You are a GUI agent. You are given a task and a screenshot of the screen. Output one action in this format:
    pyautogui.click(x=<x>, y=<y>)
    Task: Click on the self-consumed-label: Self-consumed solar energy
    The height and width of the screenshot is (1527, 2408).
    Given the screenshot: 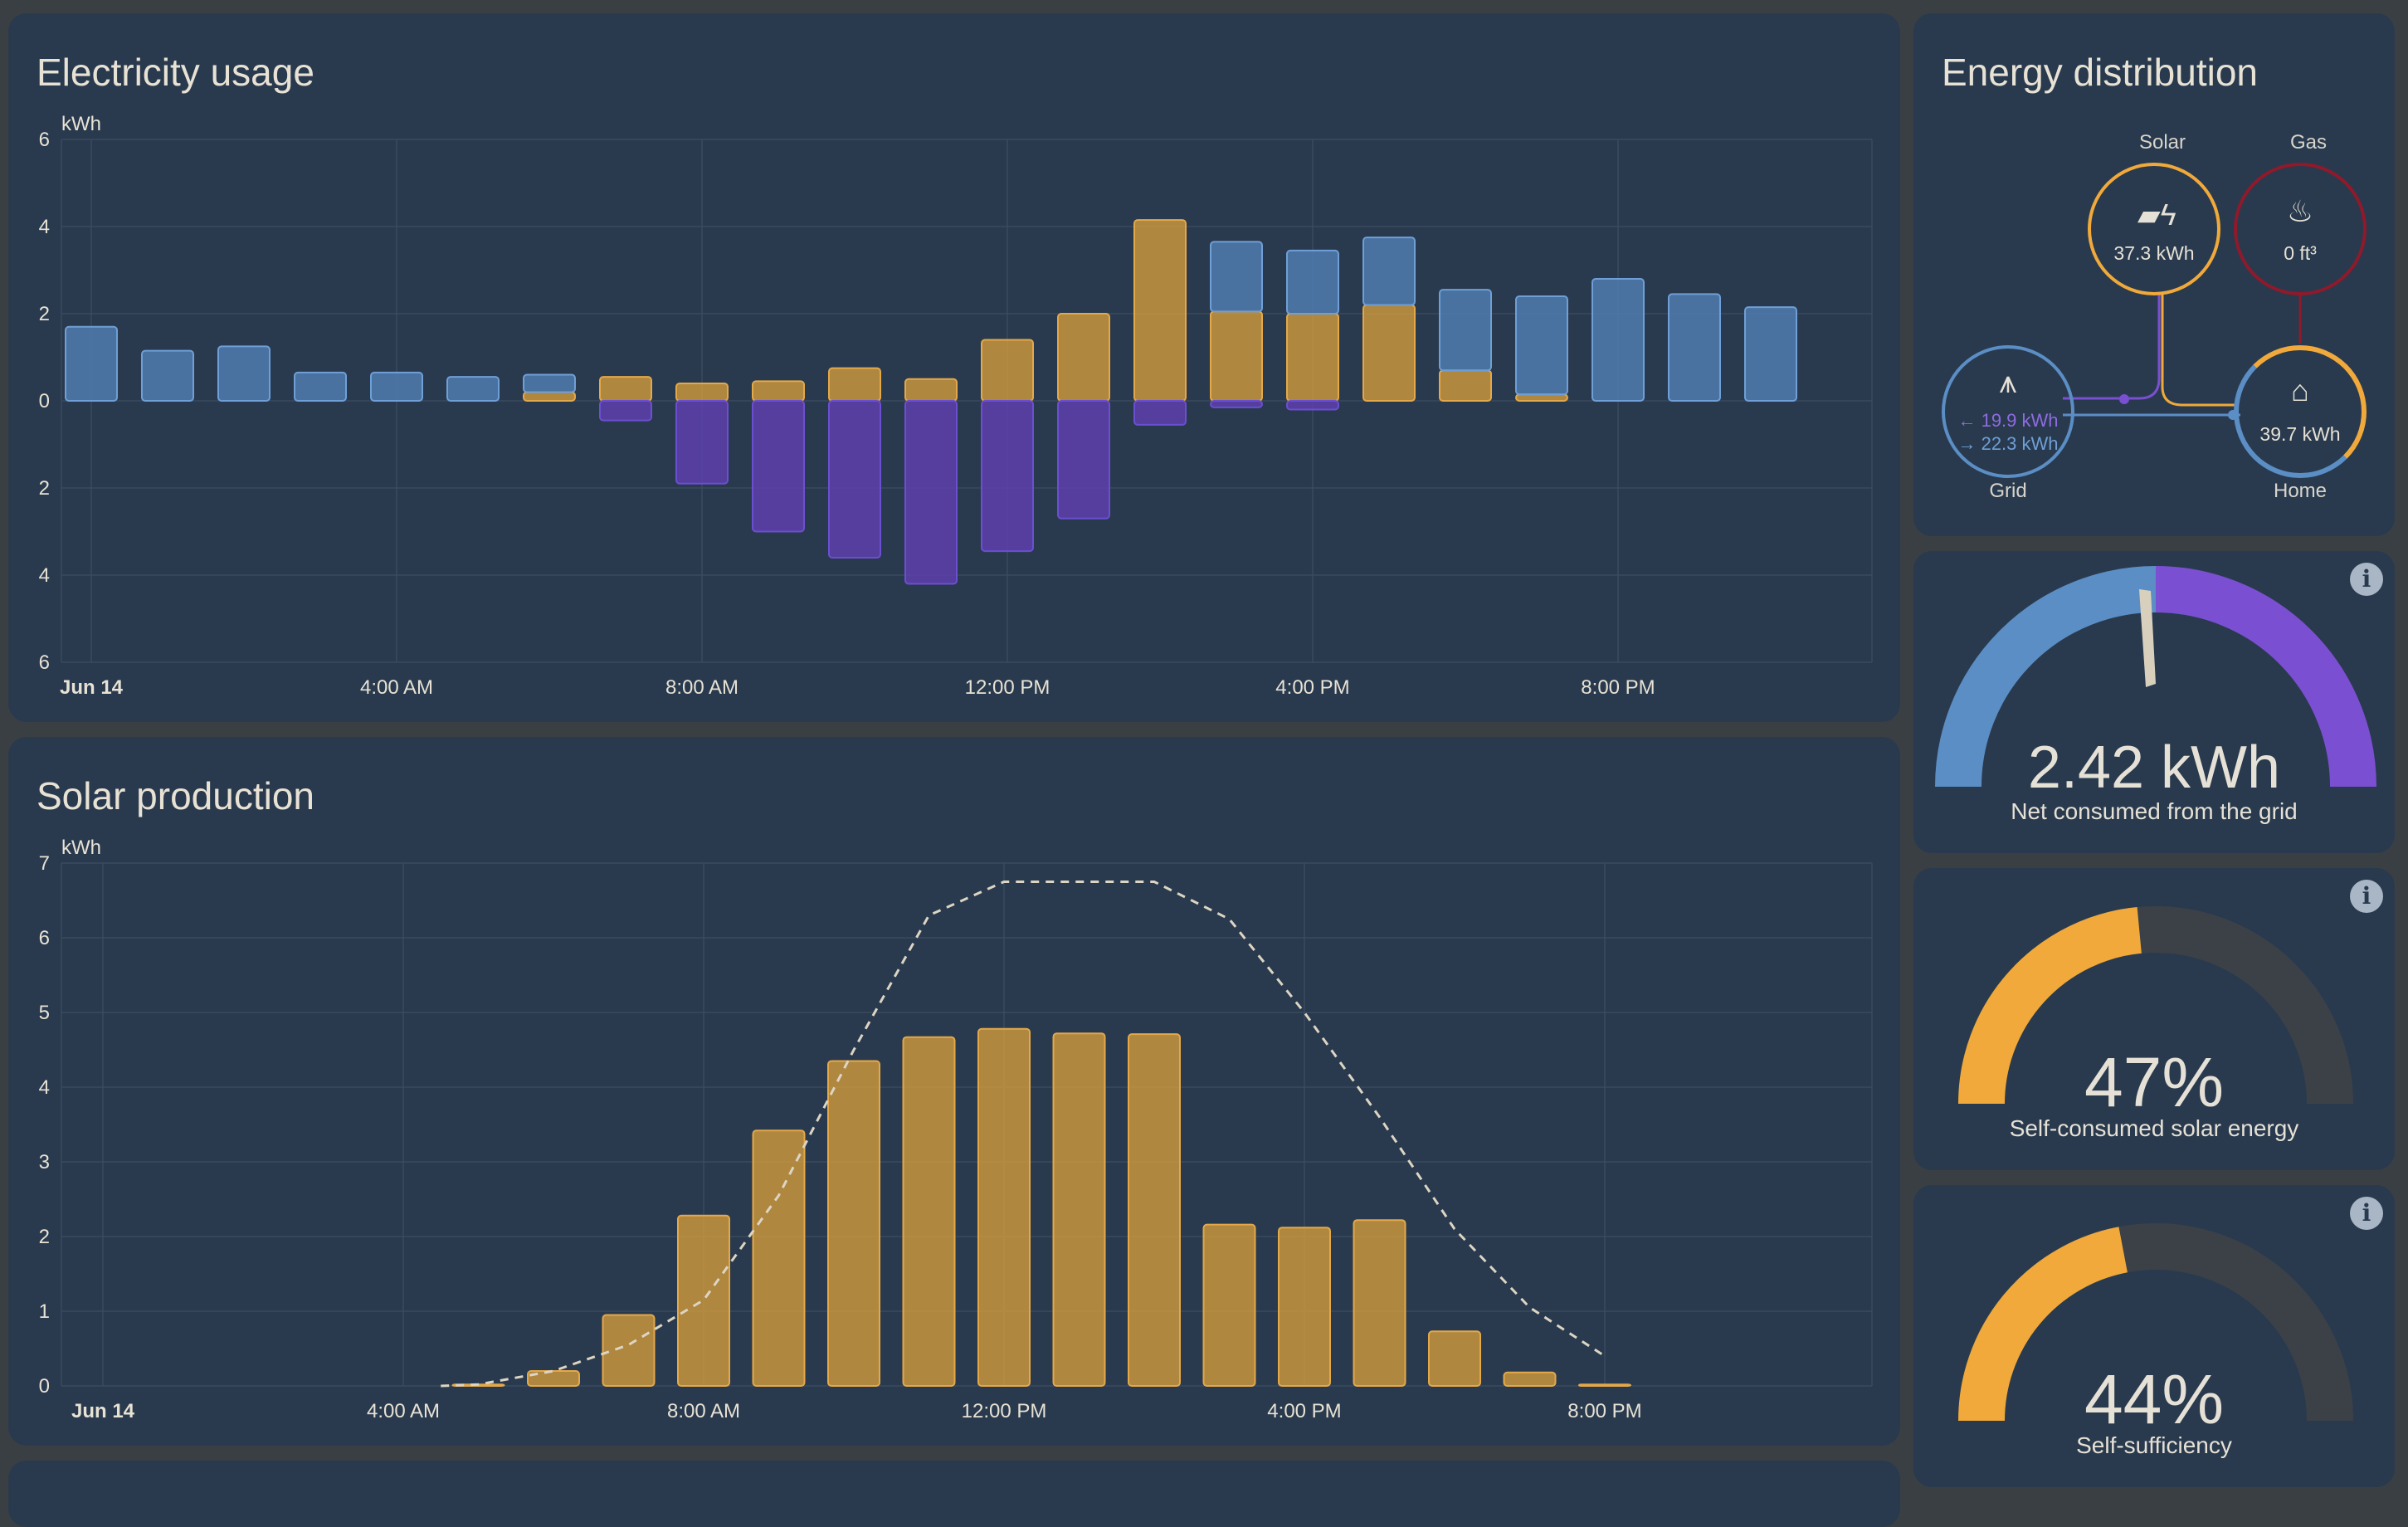 What is the action you would take?
    pyautogui.click(x=2154, y=1128)
    